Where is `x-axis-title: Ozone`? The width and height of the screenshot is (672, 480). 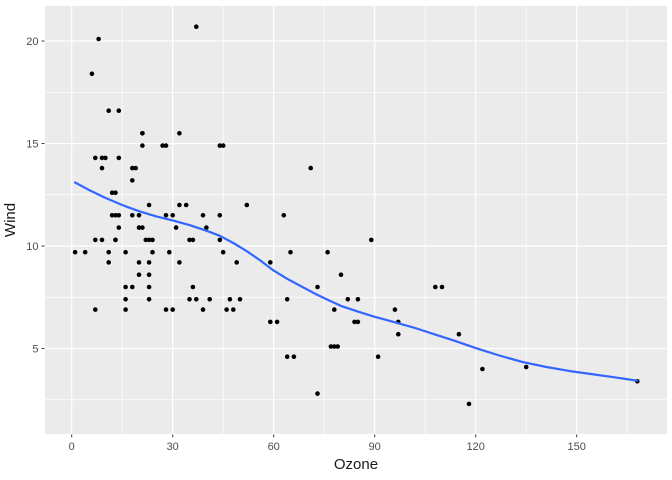
x-axis-title: Ozone is located at coordinates (356, 464).